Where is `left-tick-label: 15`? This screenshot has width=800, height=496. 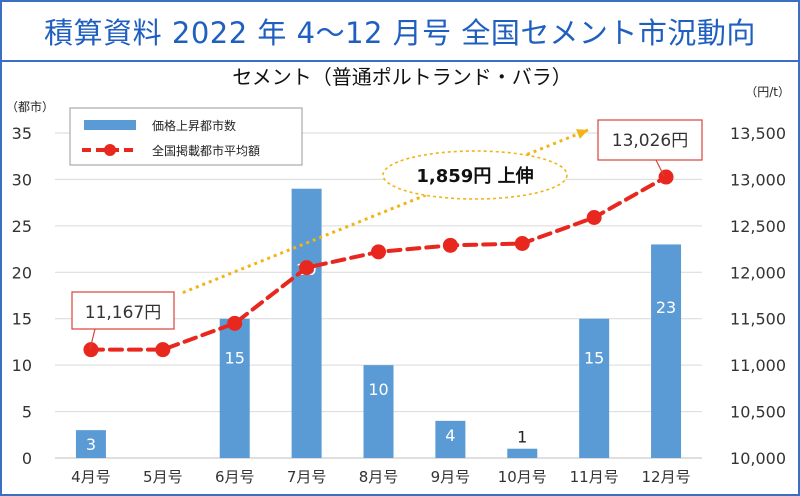 left-tick-label: 15 is located at coordinates (22, 319).